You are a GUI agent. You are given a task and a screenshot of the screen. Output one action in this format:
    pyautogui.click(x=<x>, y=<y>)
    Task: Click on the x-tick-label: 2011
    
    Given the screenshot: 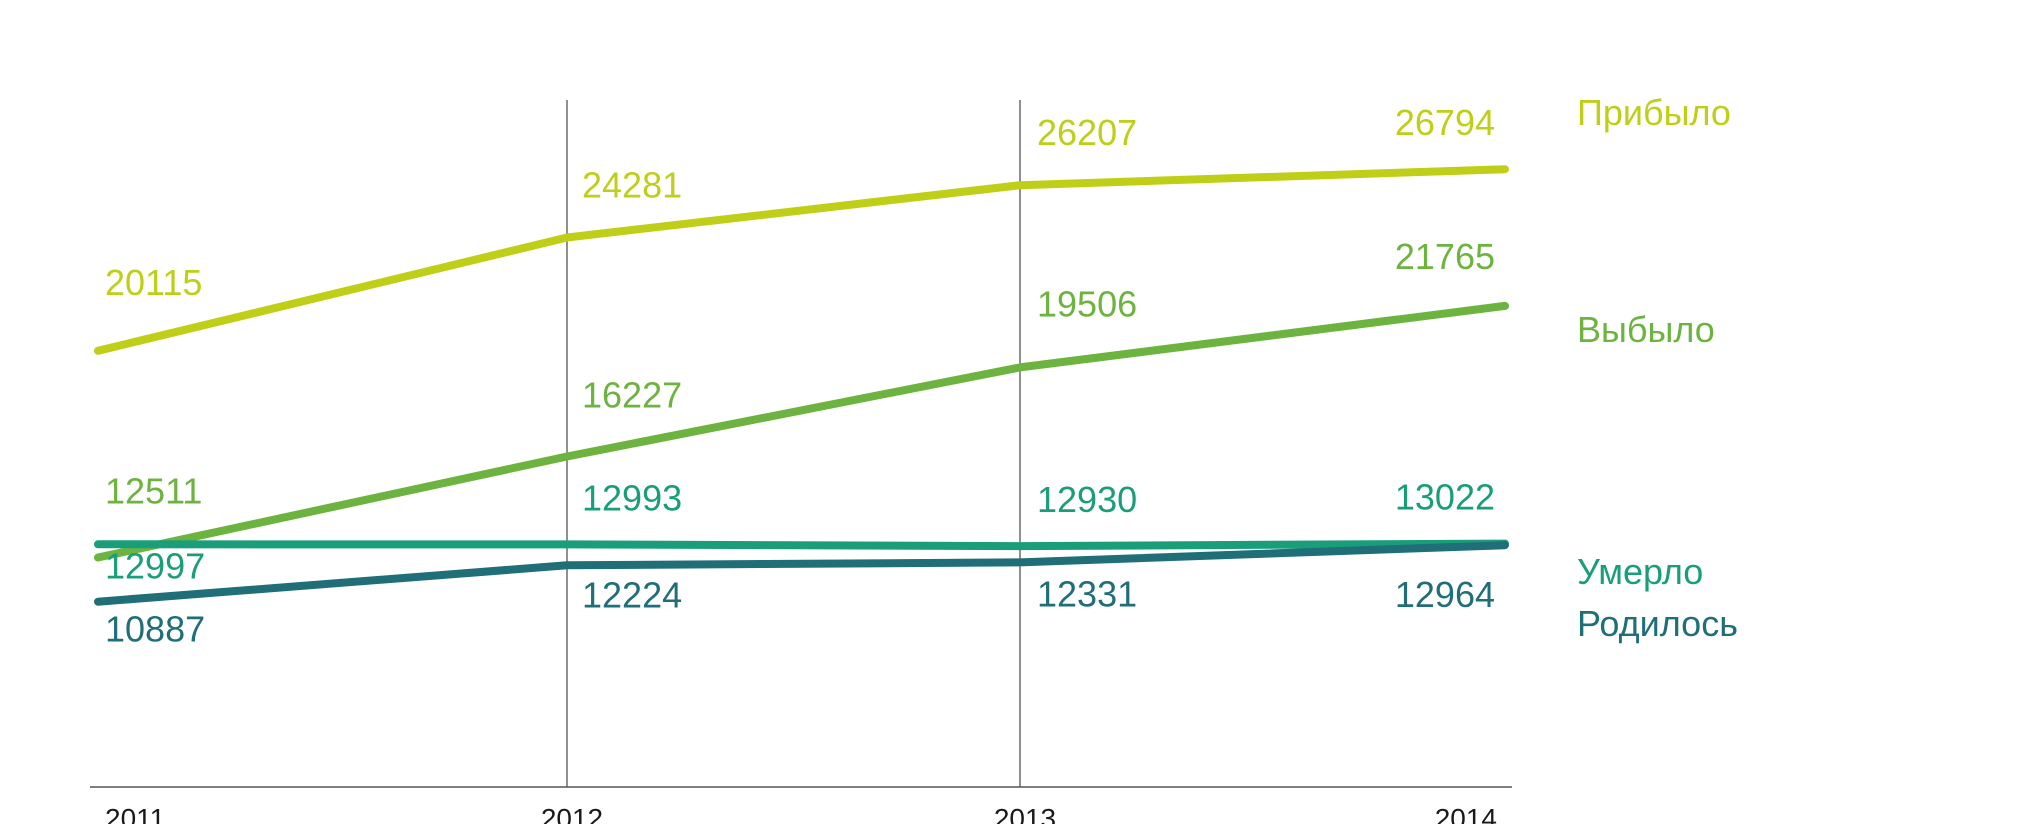 What is the action you would take?
    pyautogui.click(x=135, y=813)
    